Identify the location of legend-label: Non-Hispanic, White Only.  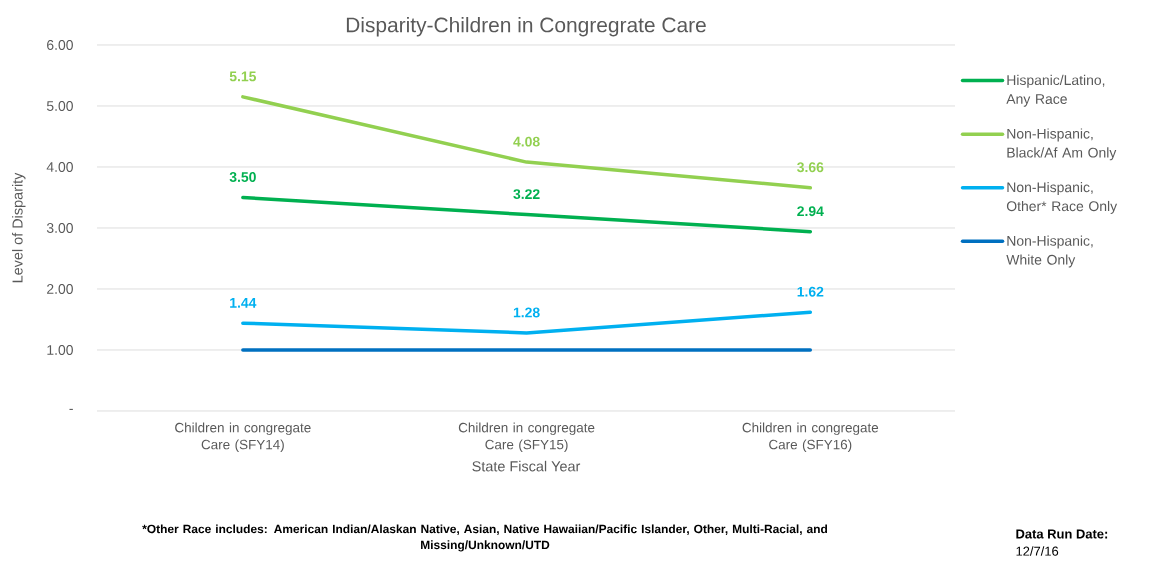
(1049, 251).